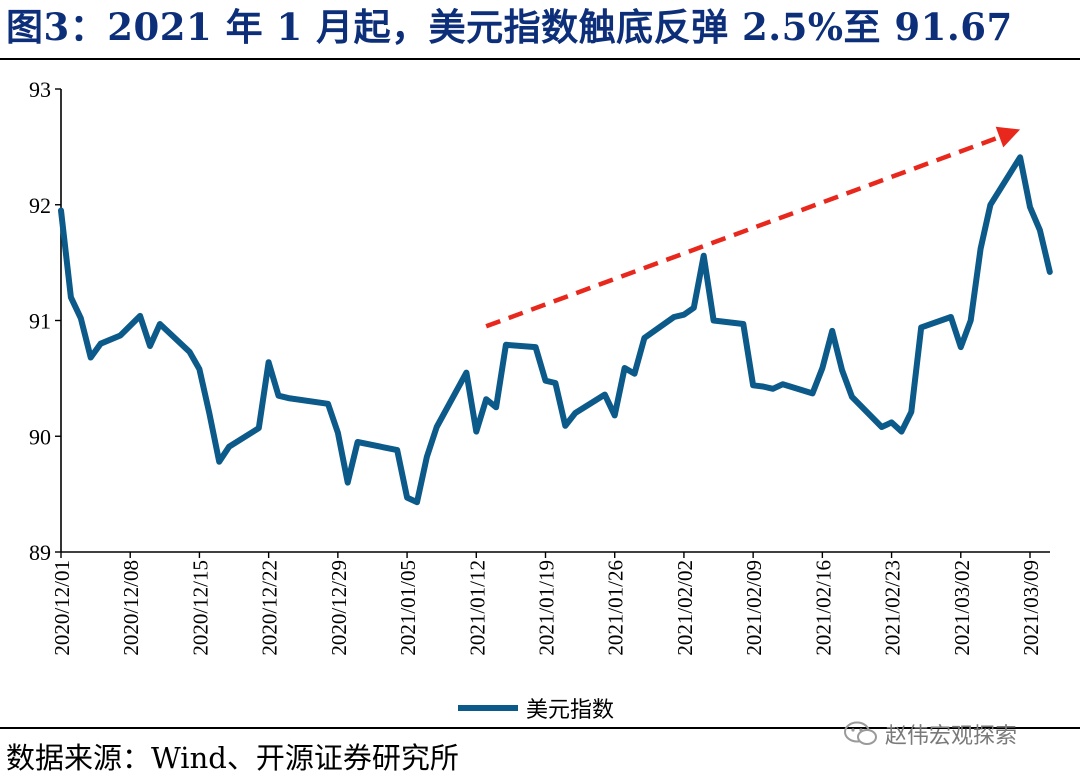 The height and width of the screenshot is (782, 1080). I want to click on footer-rule, so click(540, 728).